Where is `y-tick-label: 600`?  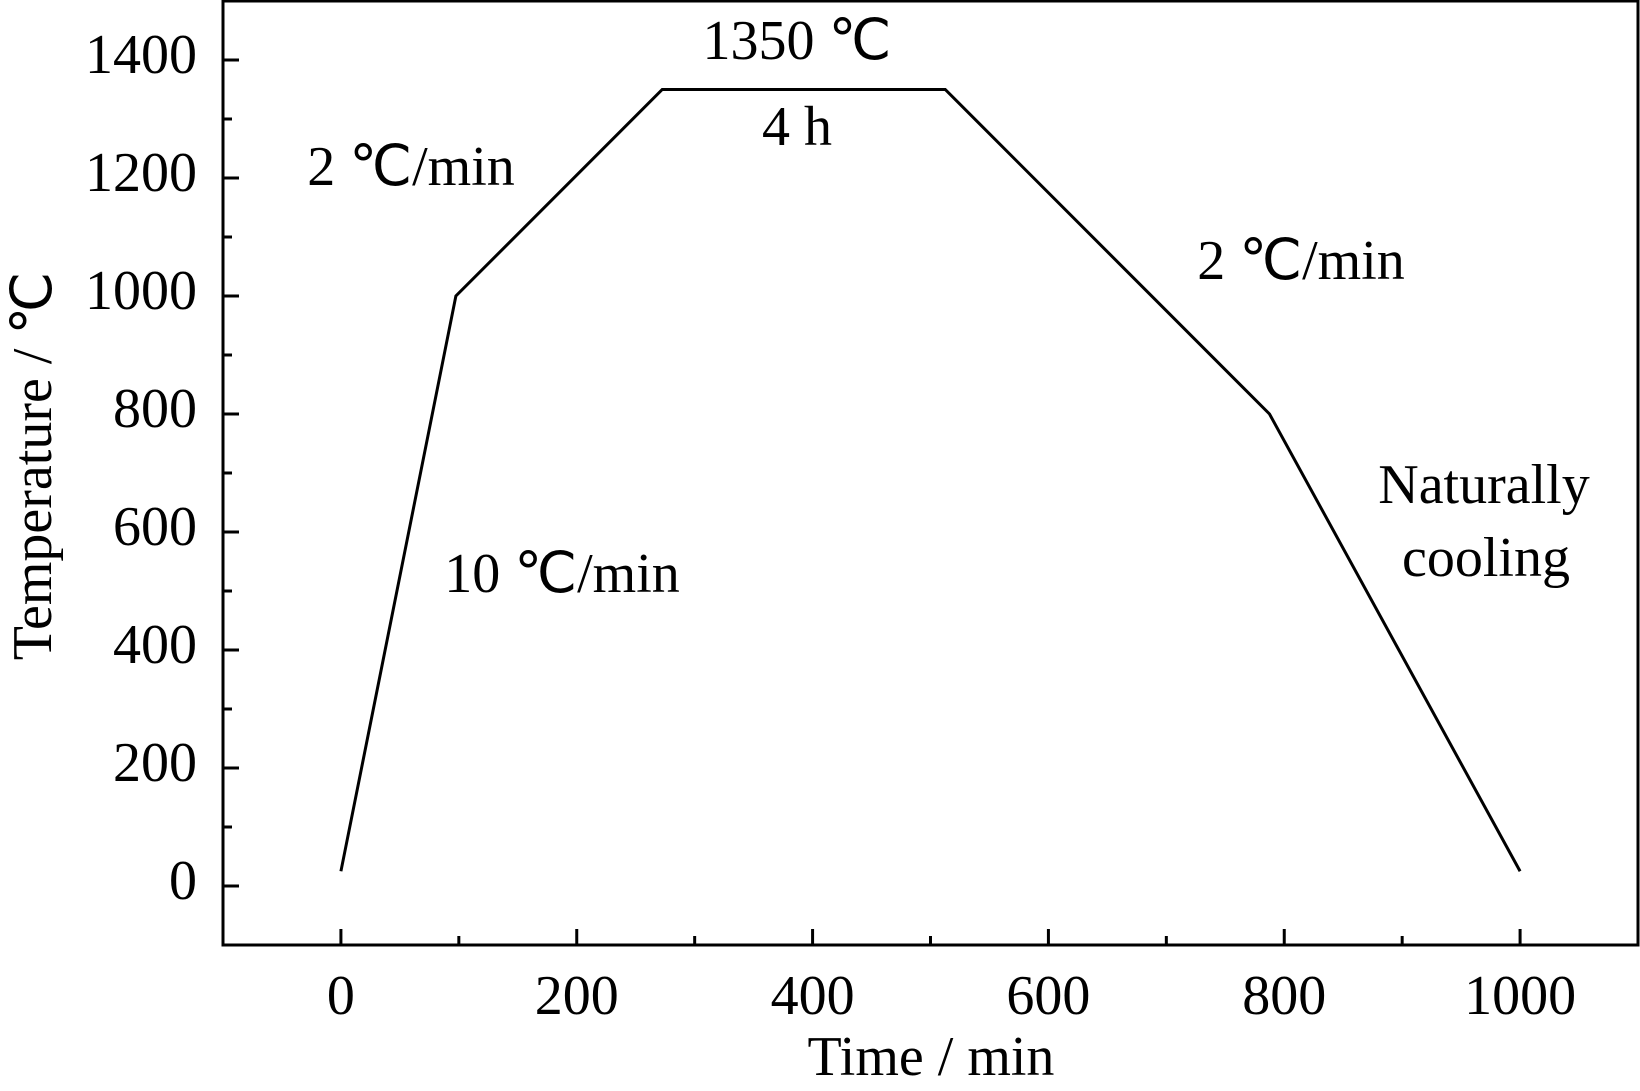 y-tick-label: 600 is located at coordinates (155, 527).